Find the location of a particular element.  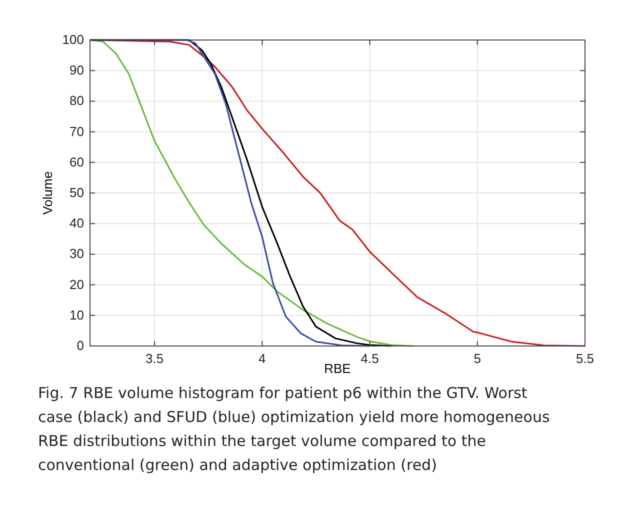

y-tick-label: 90 is located at coordinates (77, 70).